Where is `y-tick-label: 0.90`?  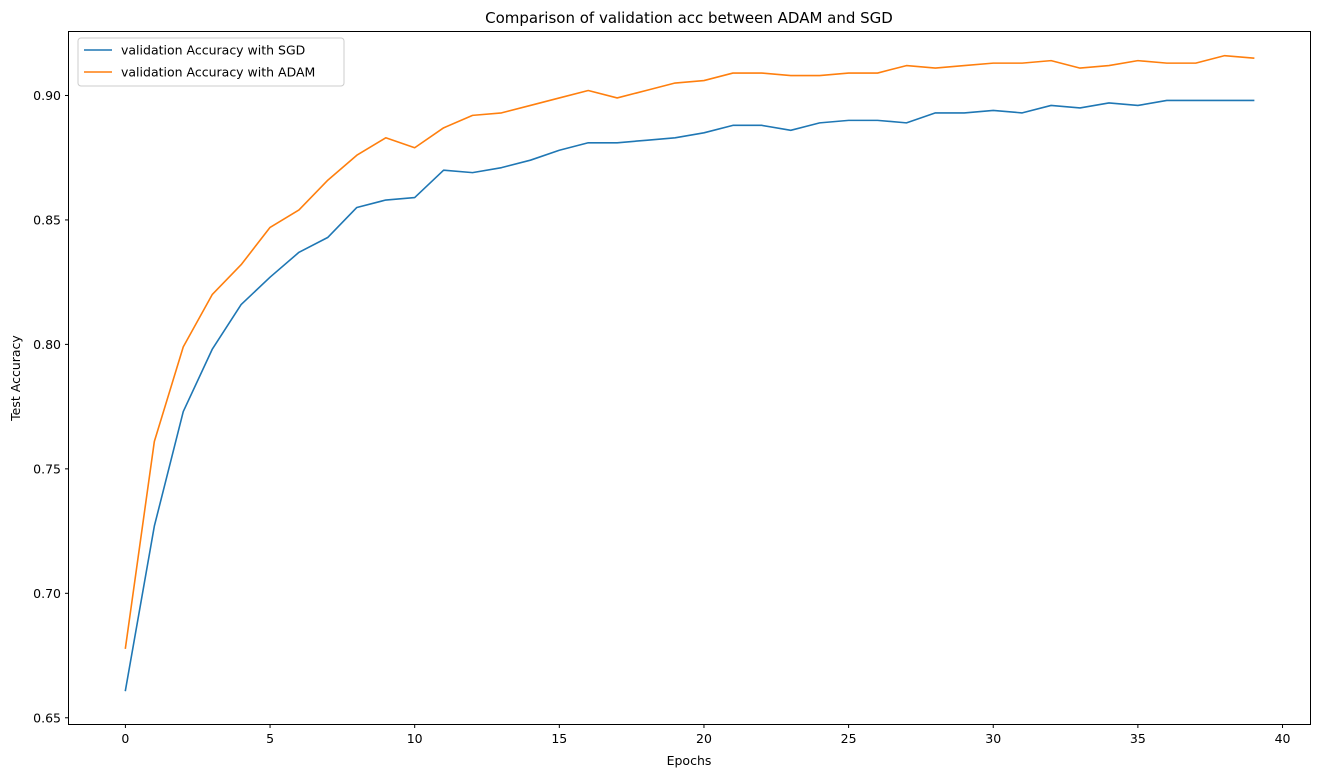
y-tick-label: 0.90 is located at coordinates (47, 95).